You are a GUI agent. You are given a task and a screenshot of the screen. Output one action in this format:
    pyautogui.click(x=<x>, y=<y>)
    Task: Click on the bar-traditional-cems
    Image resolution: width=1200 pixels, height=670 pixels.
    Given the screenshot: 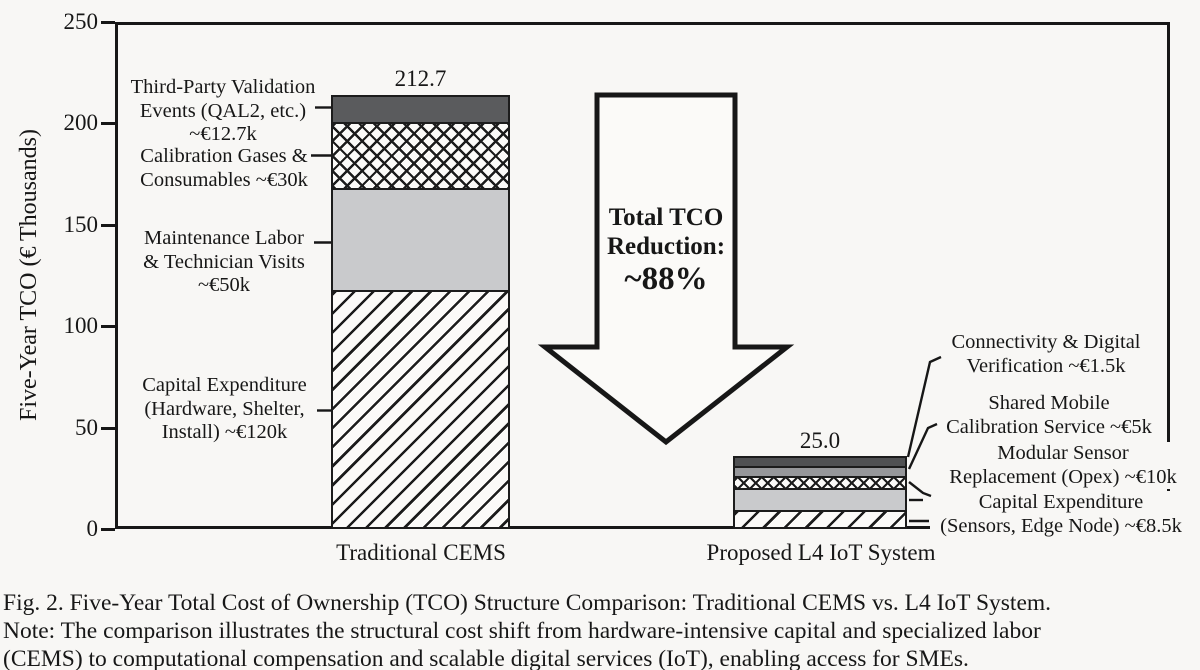 What is the action you would take?
    pyautogui.click(x=420, y=312)
    